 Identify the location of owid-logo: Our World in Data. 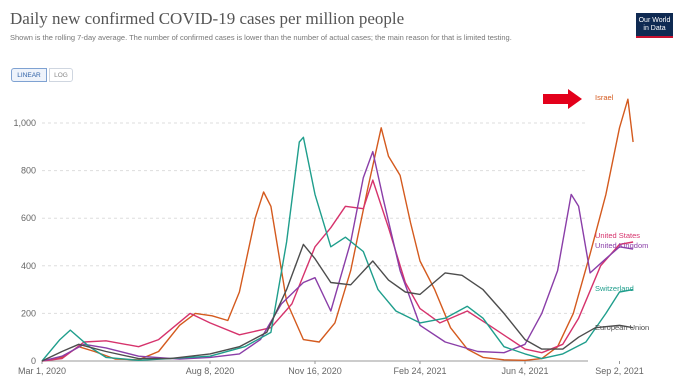
(654, 25).